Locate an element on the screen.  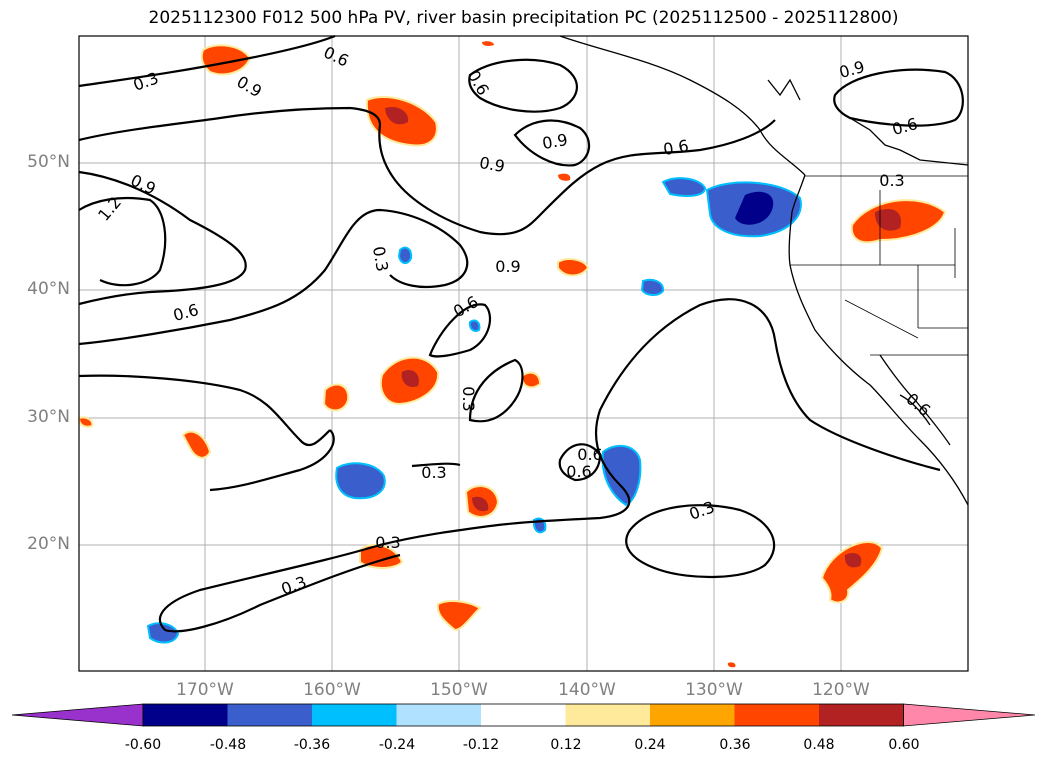
canada-border-detail is located at coordinates (906, 140).